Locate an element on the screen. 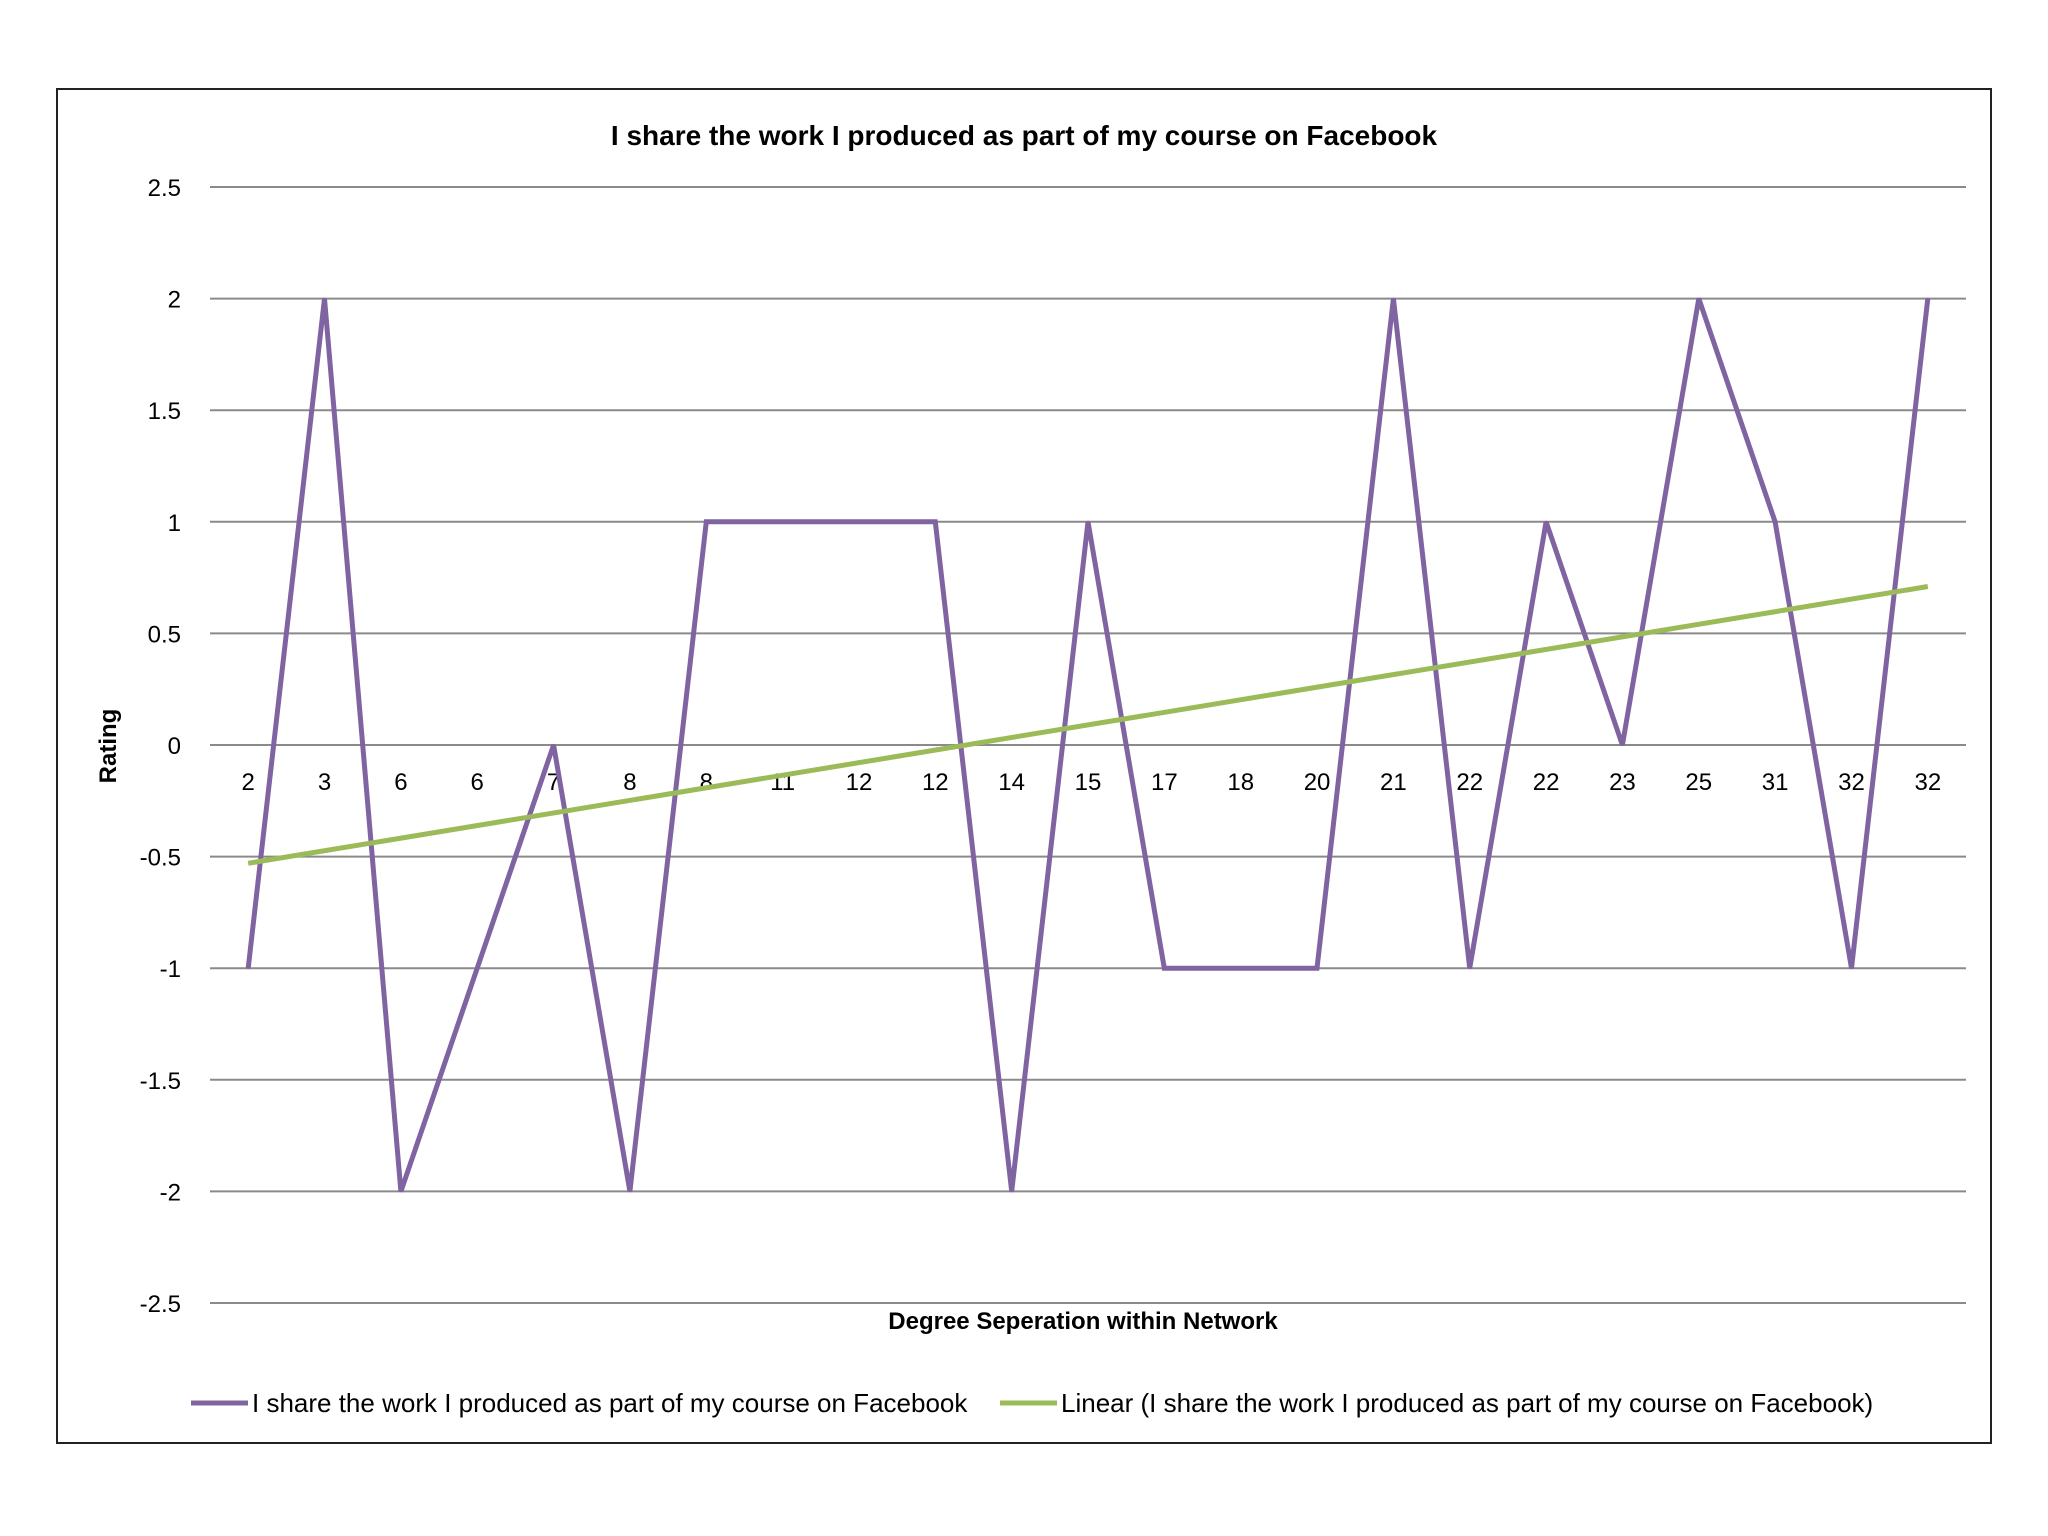  x-tick-label: 15 is located at coordinates (1088, 782).